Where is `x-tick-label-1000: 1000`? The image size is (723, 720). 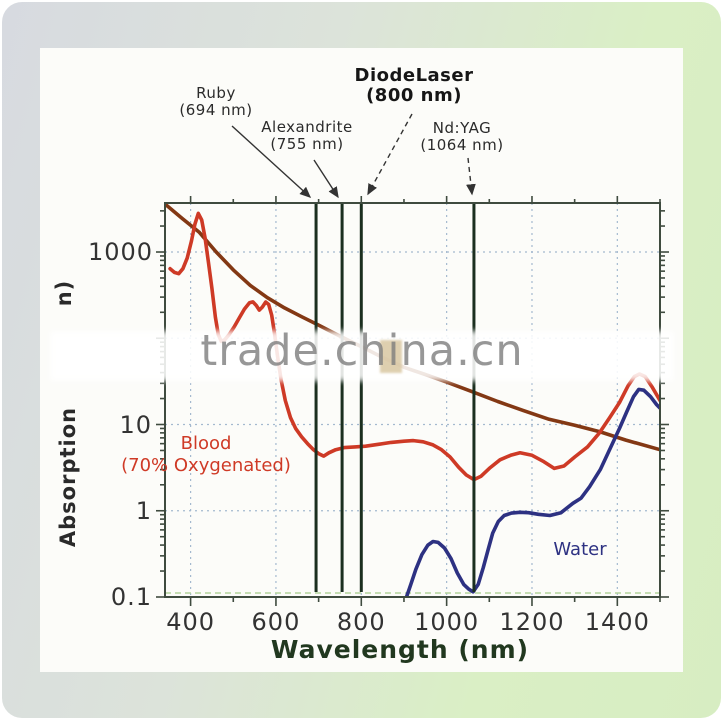 x-tick-label-1000: 1000 is located at coordinates (447, 622).